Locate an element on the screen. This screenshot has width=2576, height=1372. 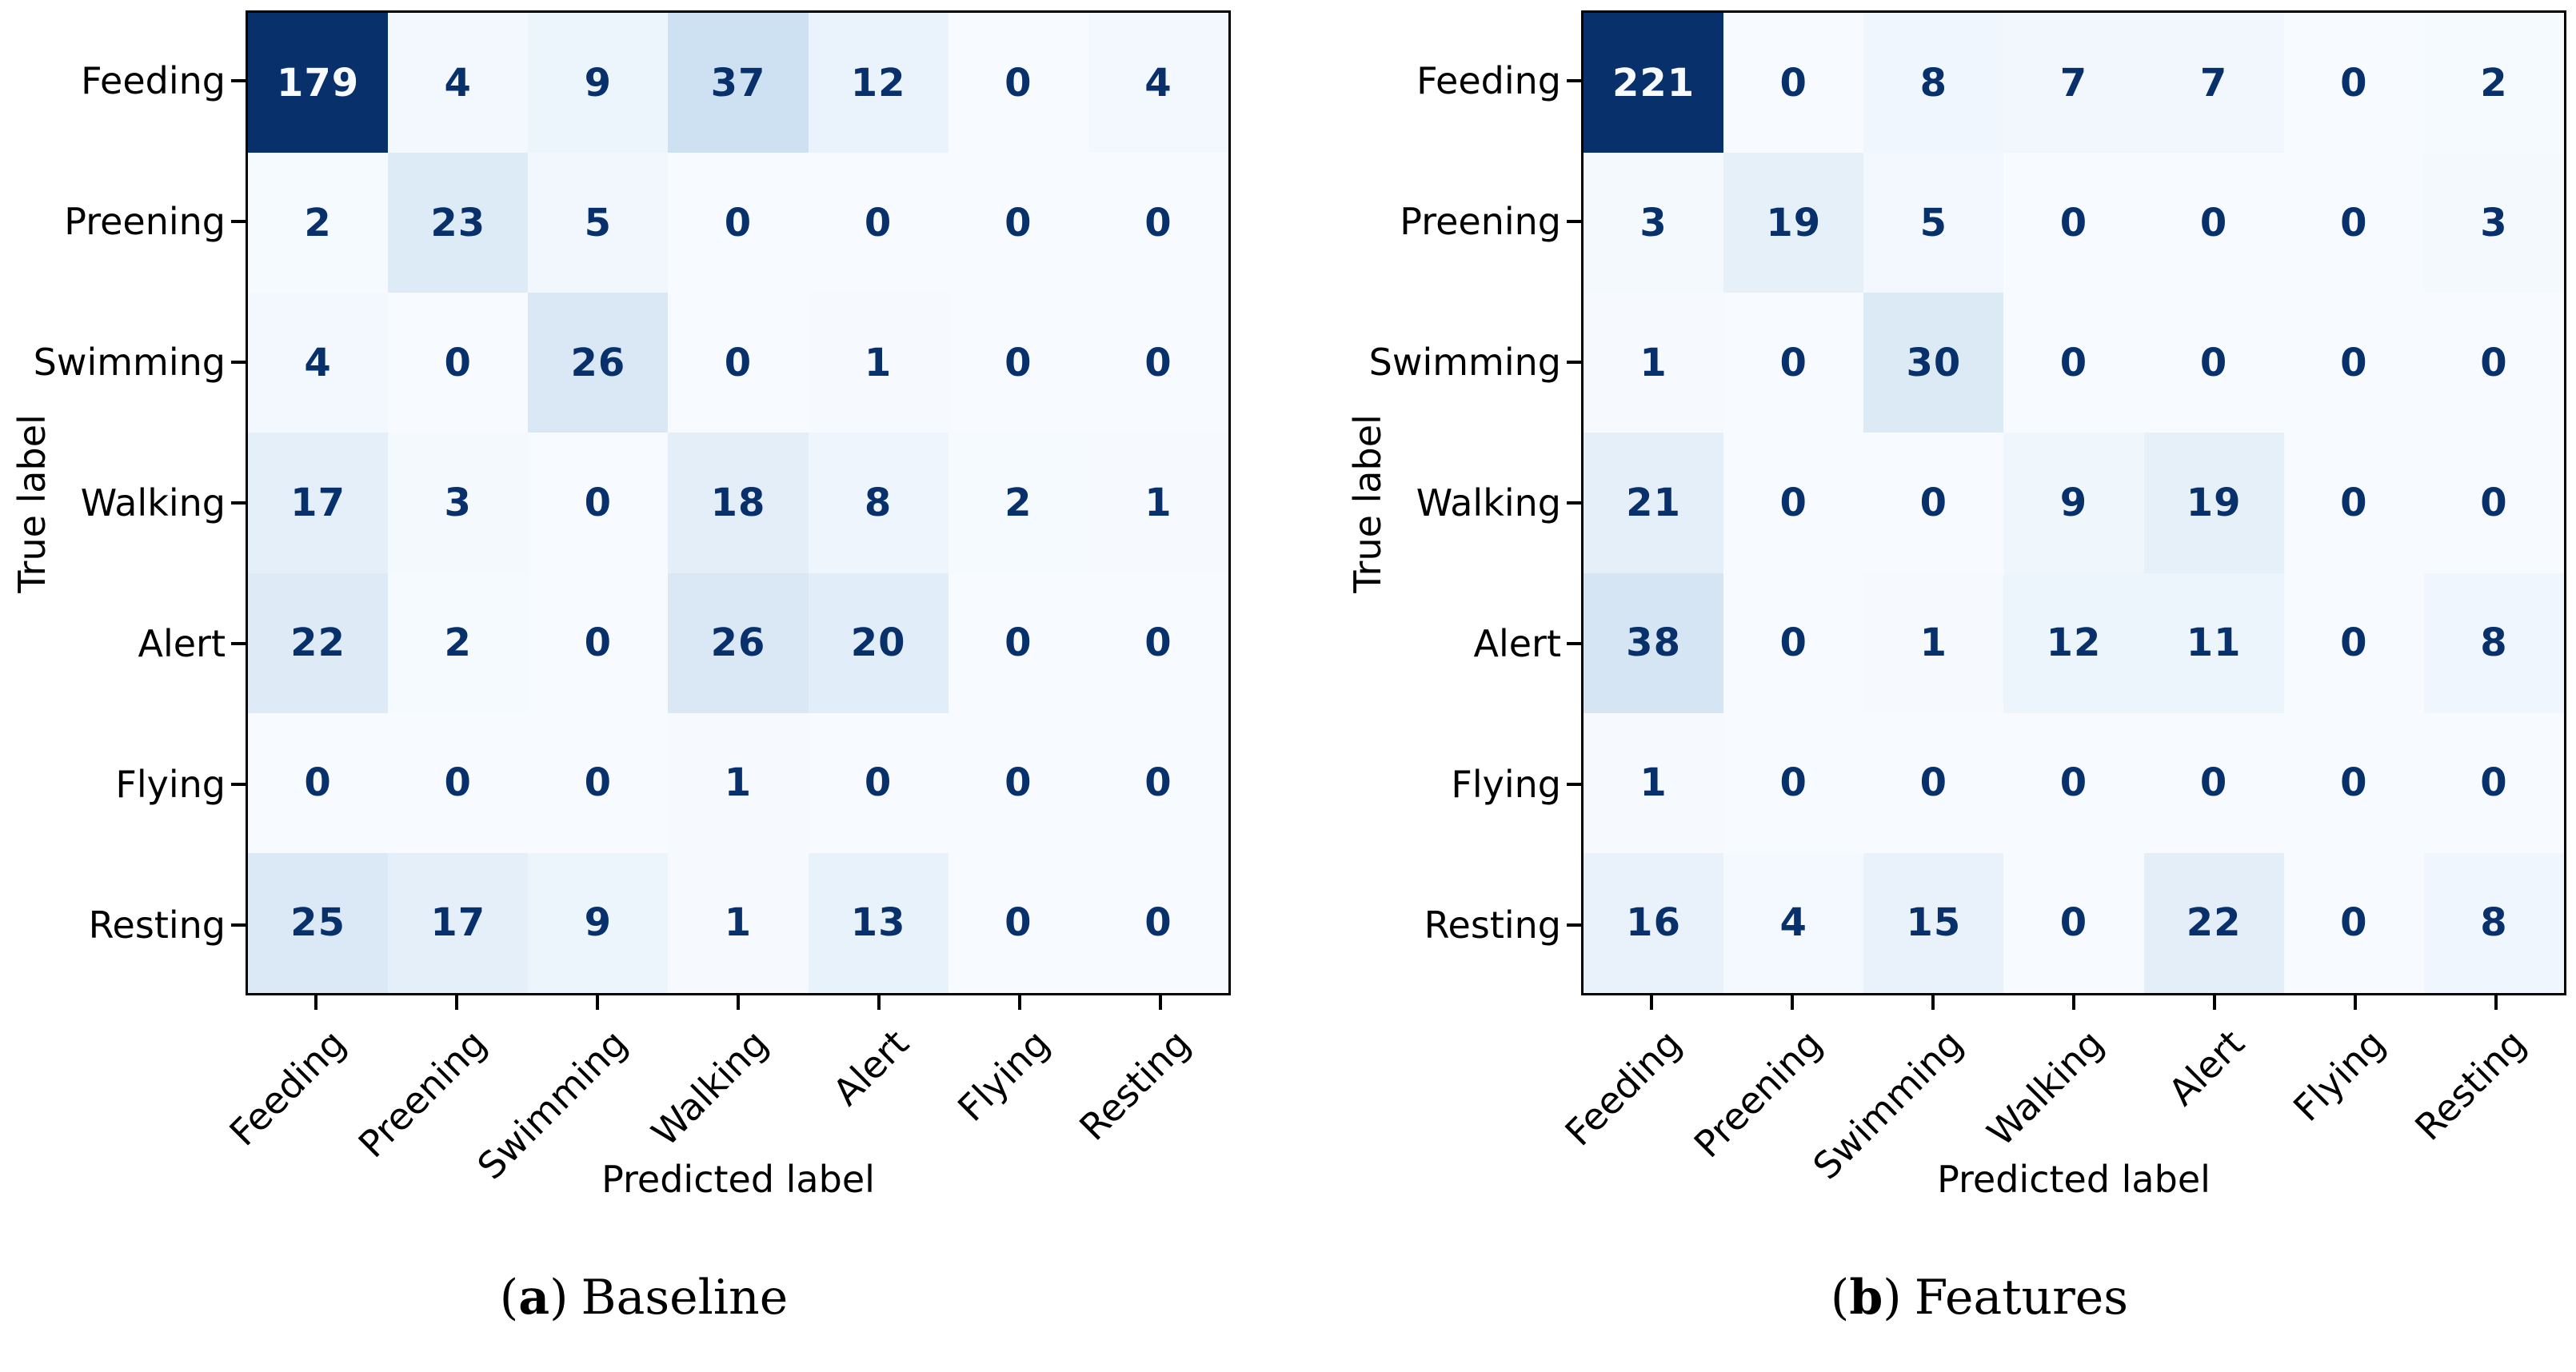
matrix-cell: 16 is located at coordinates (1654, 923).